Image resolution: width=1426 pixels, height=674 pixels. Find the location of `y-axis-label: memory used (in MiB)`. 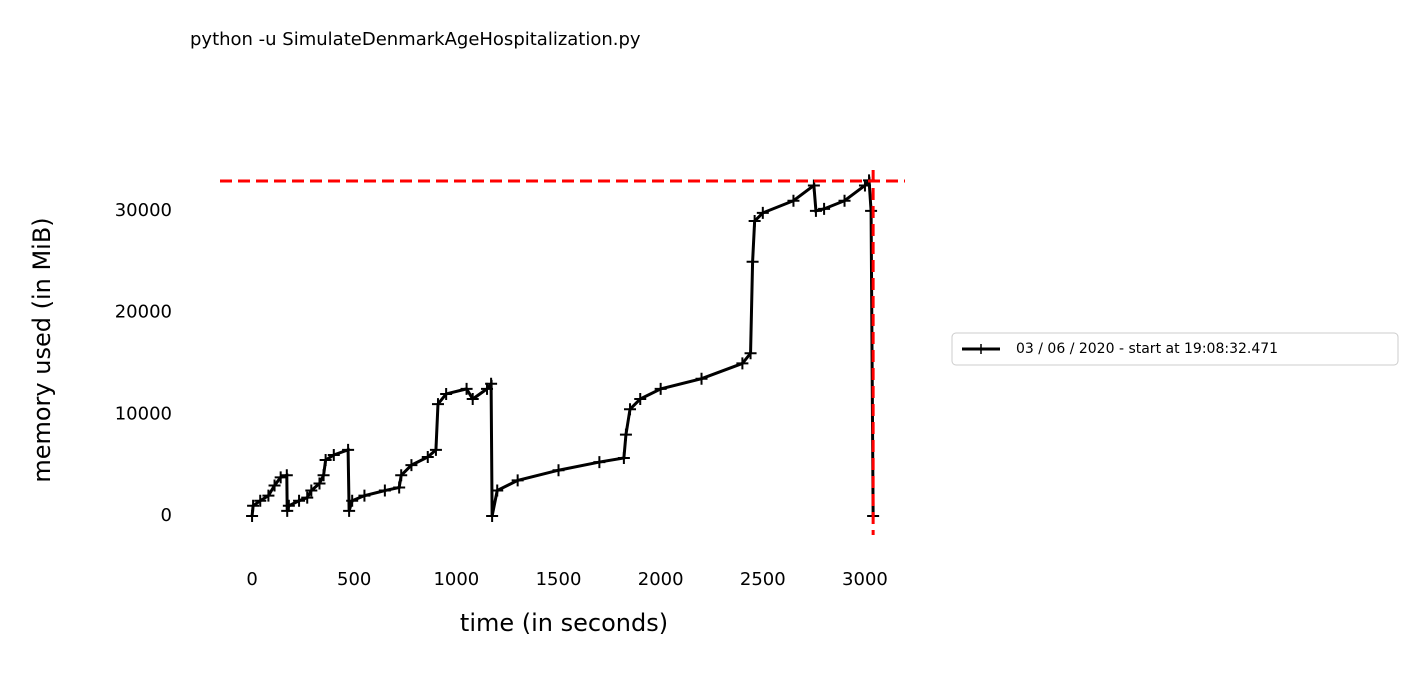

y-axis-label: memory used (in MiB) is located at coordinates (42, 349).